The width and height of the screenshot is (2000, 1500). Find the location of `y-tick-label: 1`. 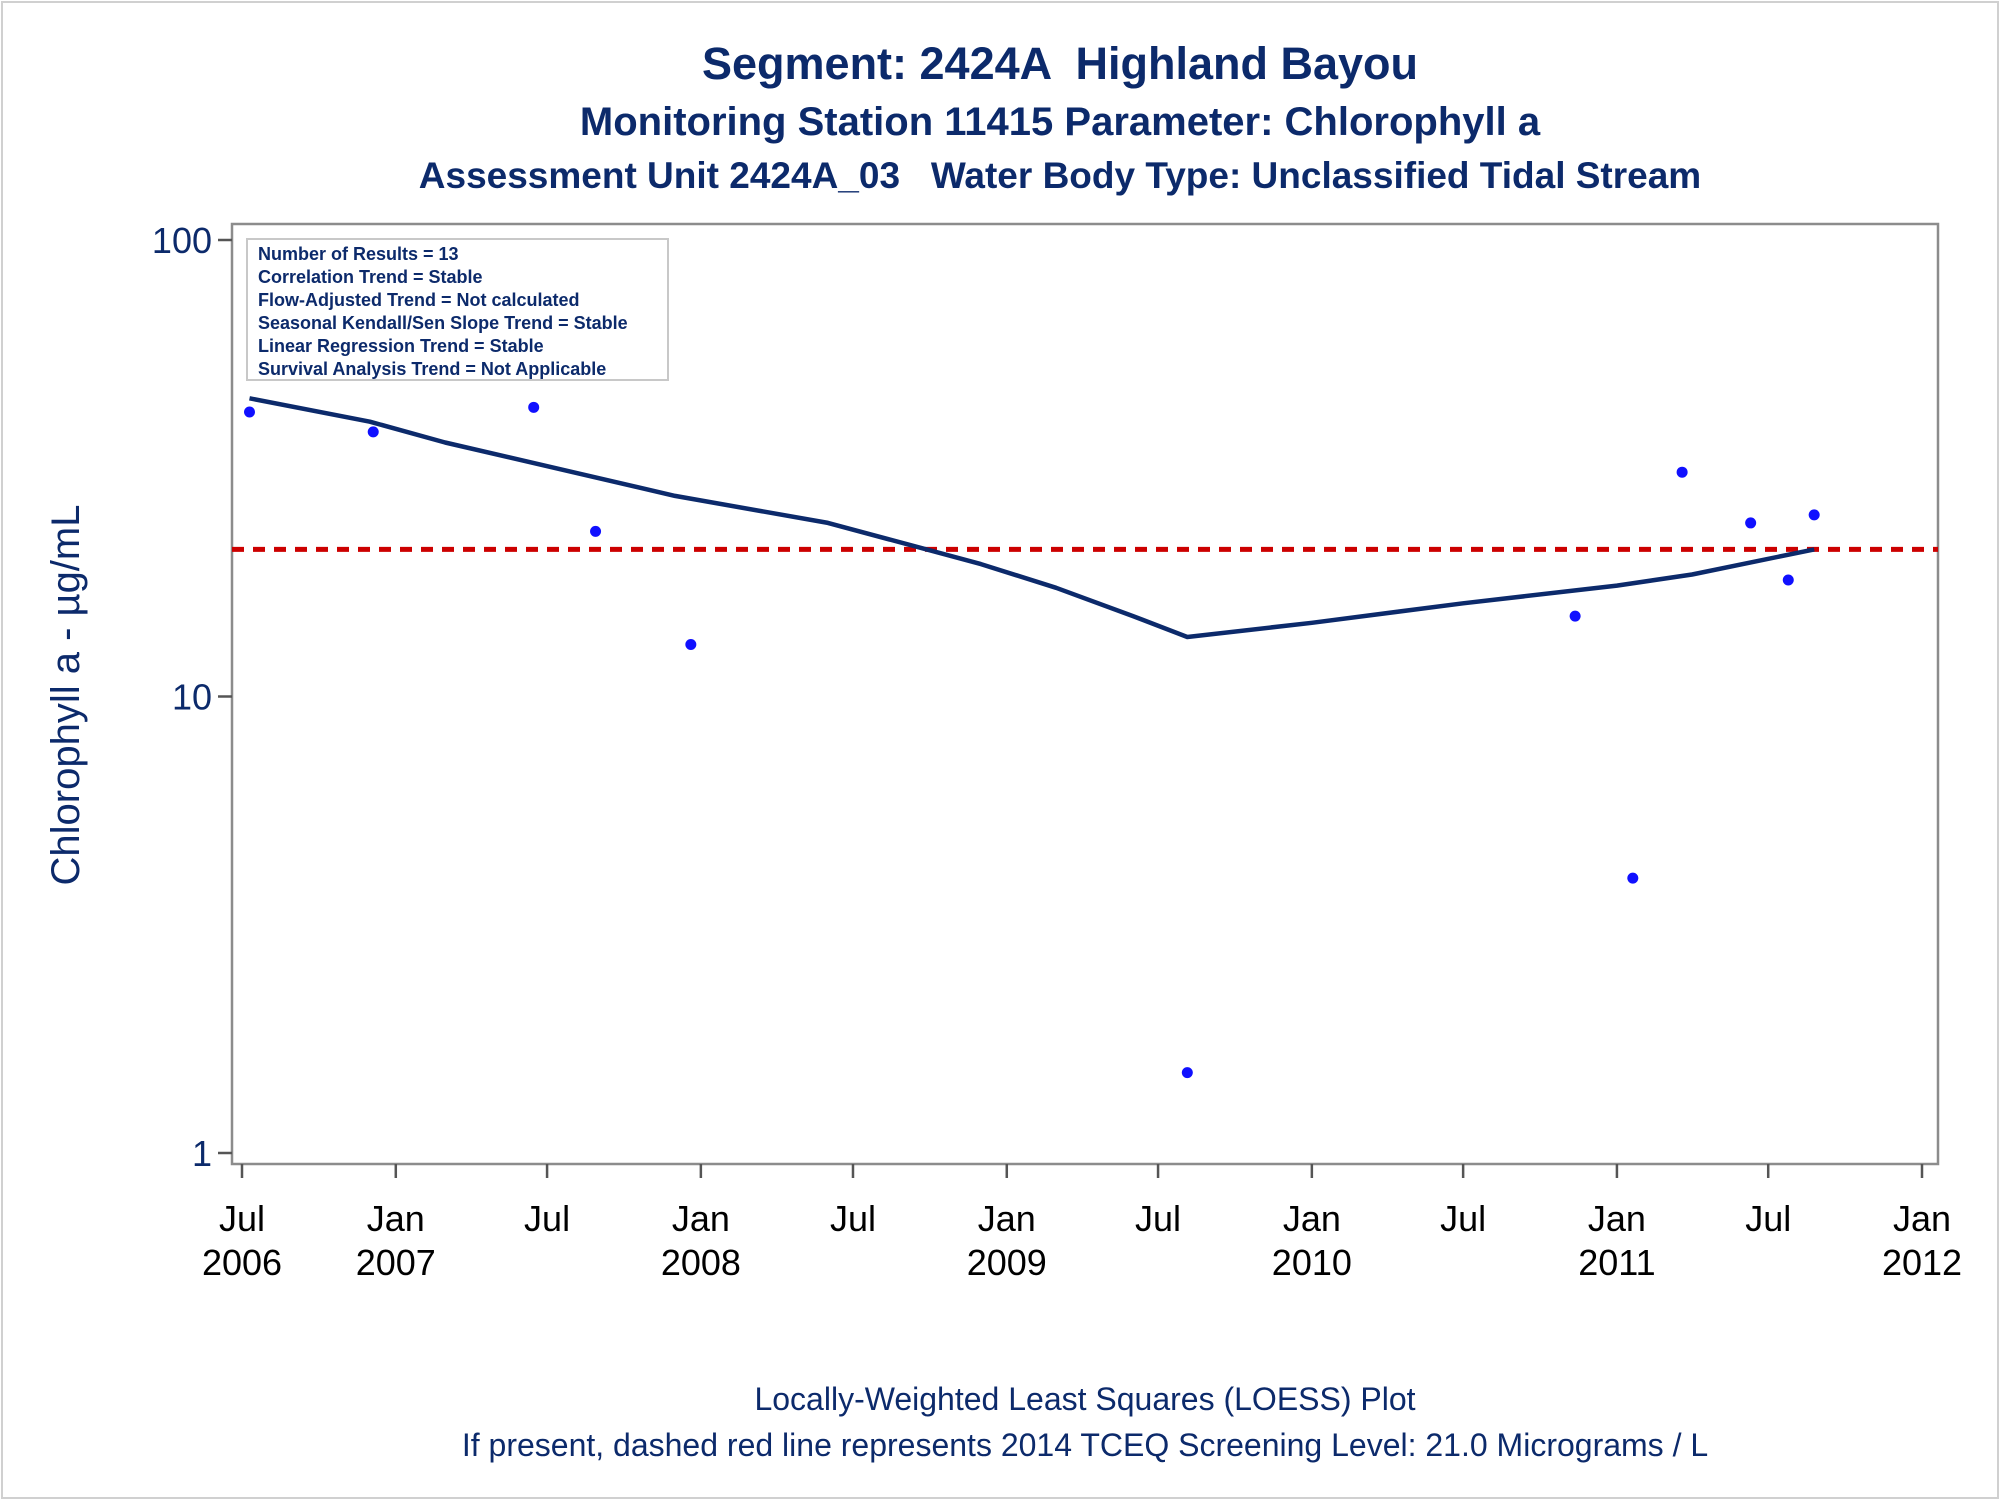

y-tick-label: 1 is located at coordinates (202, 1153).